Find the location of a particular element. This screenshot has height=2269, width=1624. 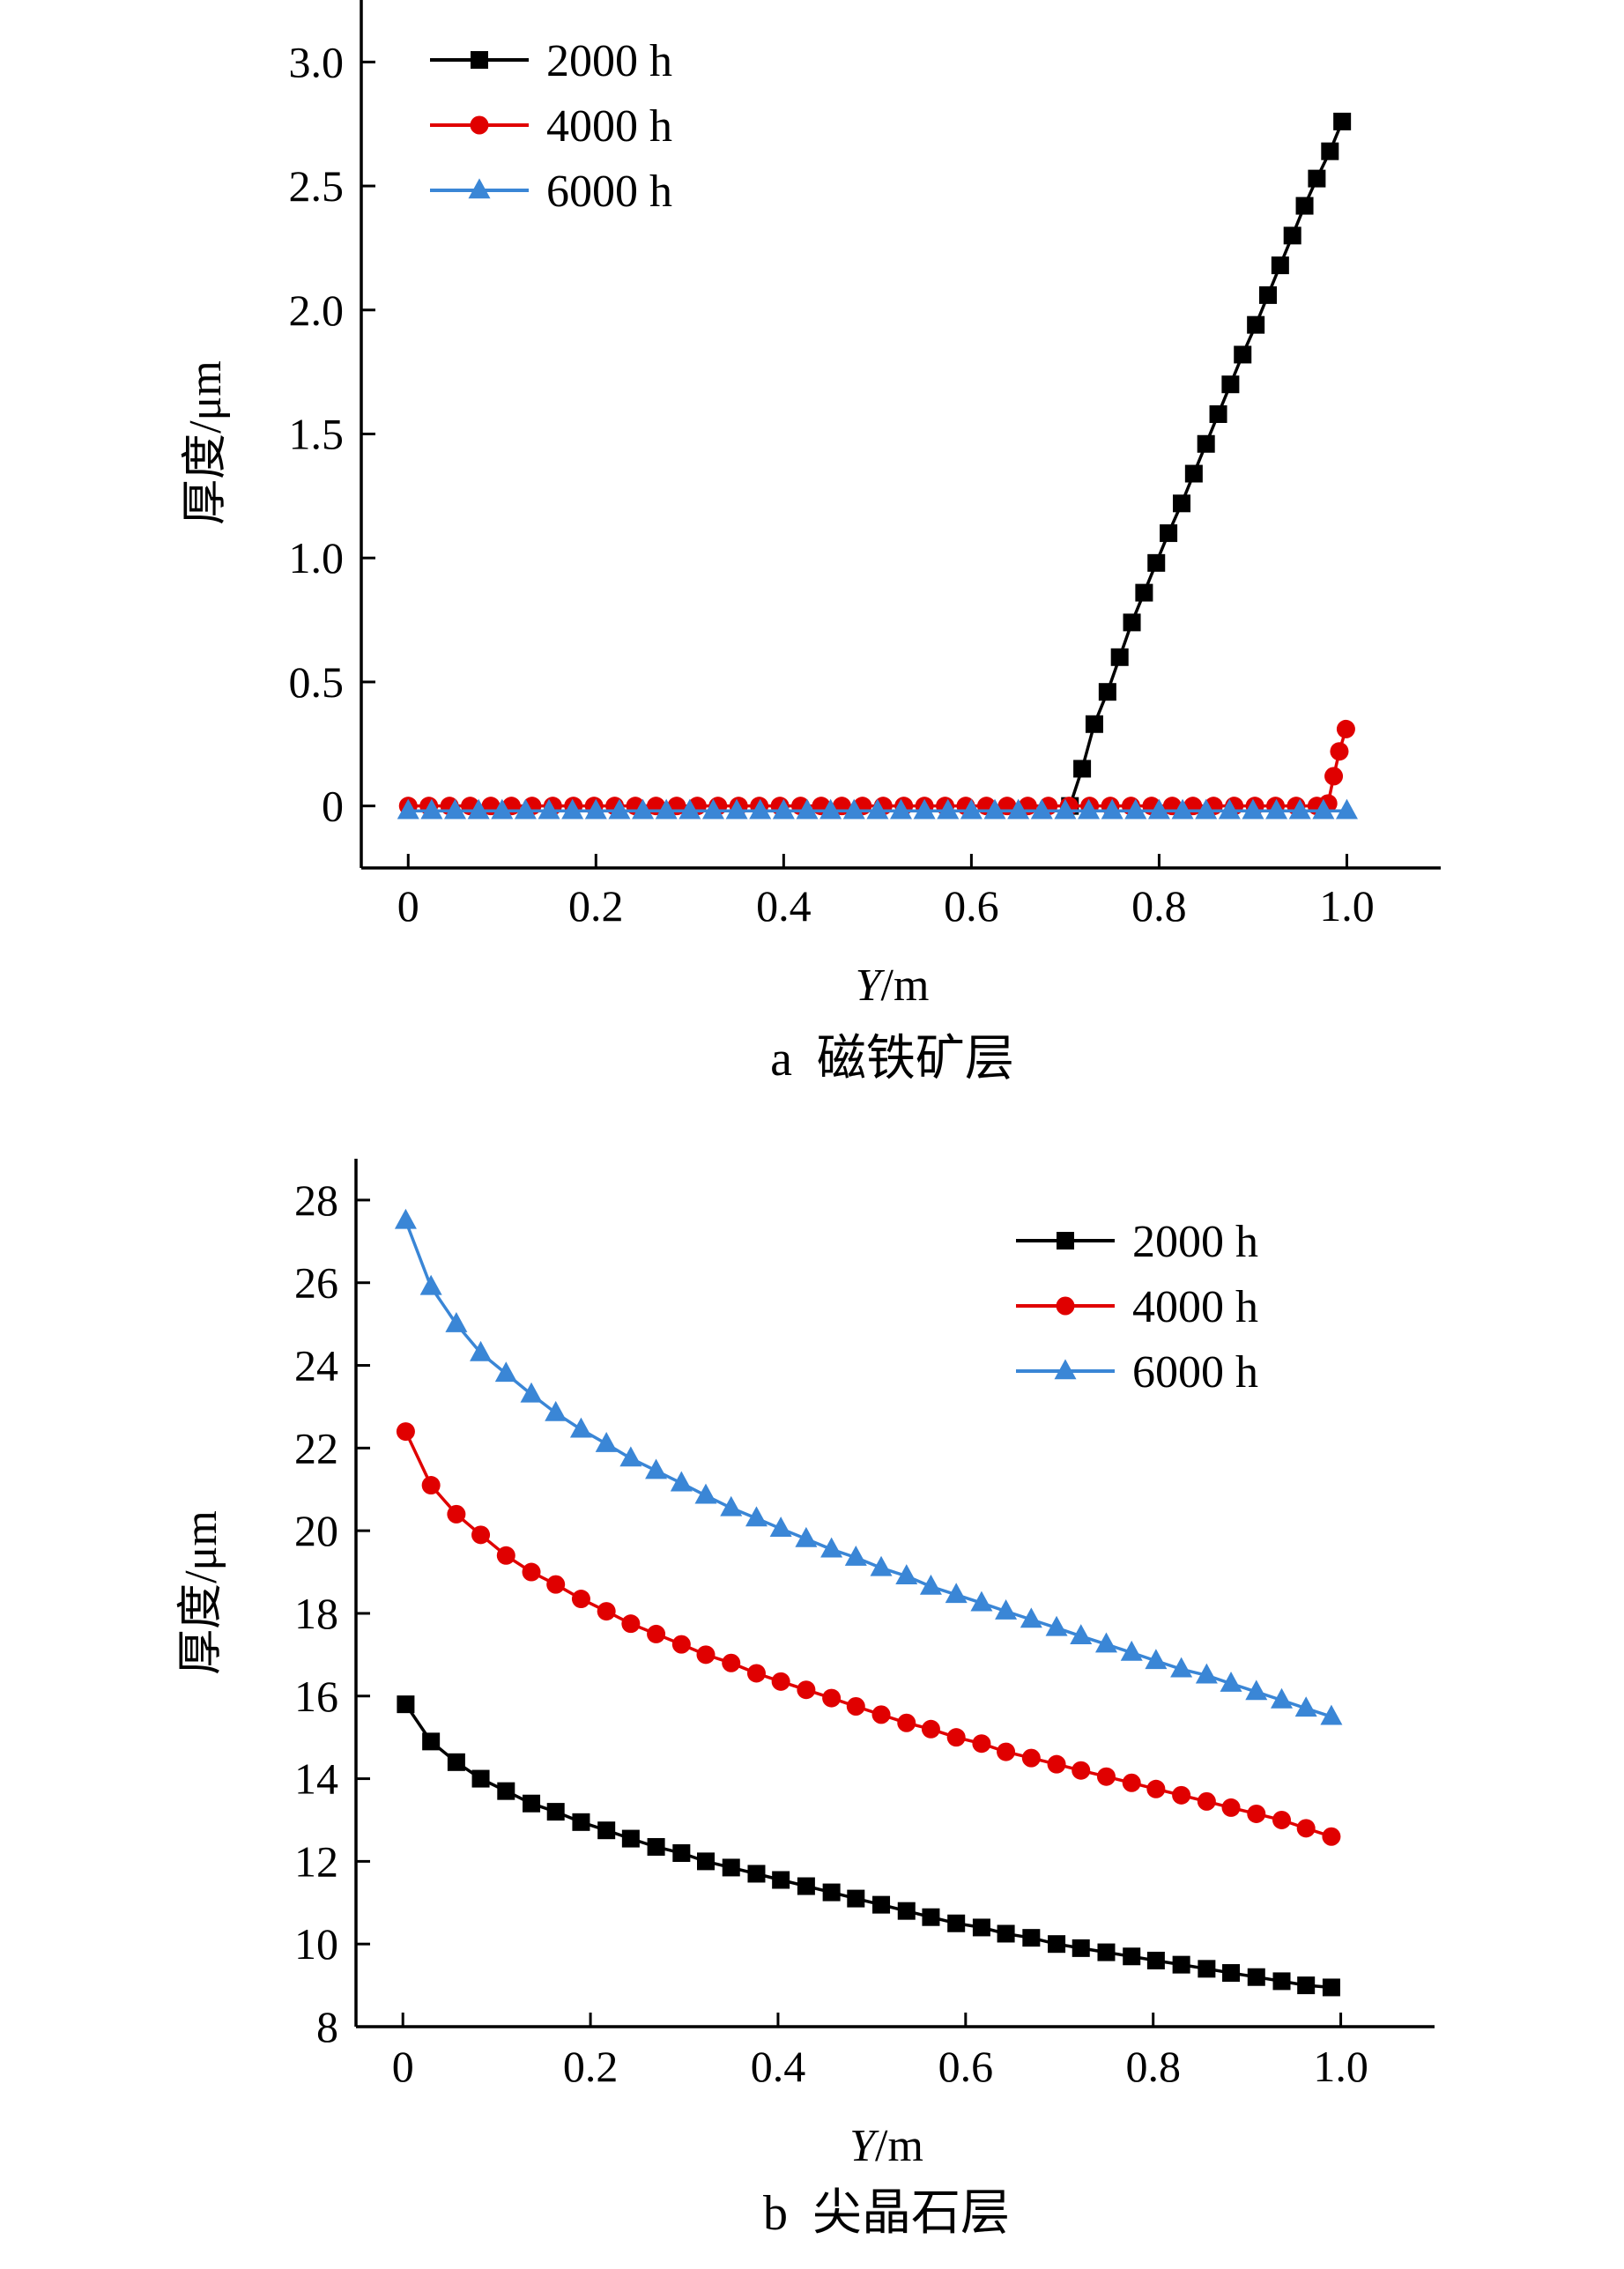

x-tick-label: 0.8 is located at coordinates (1159, 906).